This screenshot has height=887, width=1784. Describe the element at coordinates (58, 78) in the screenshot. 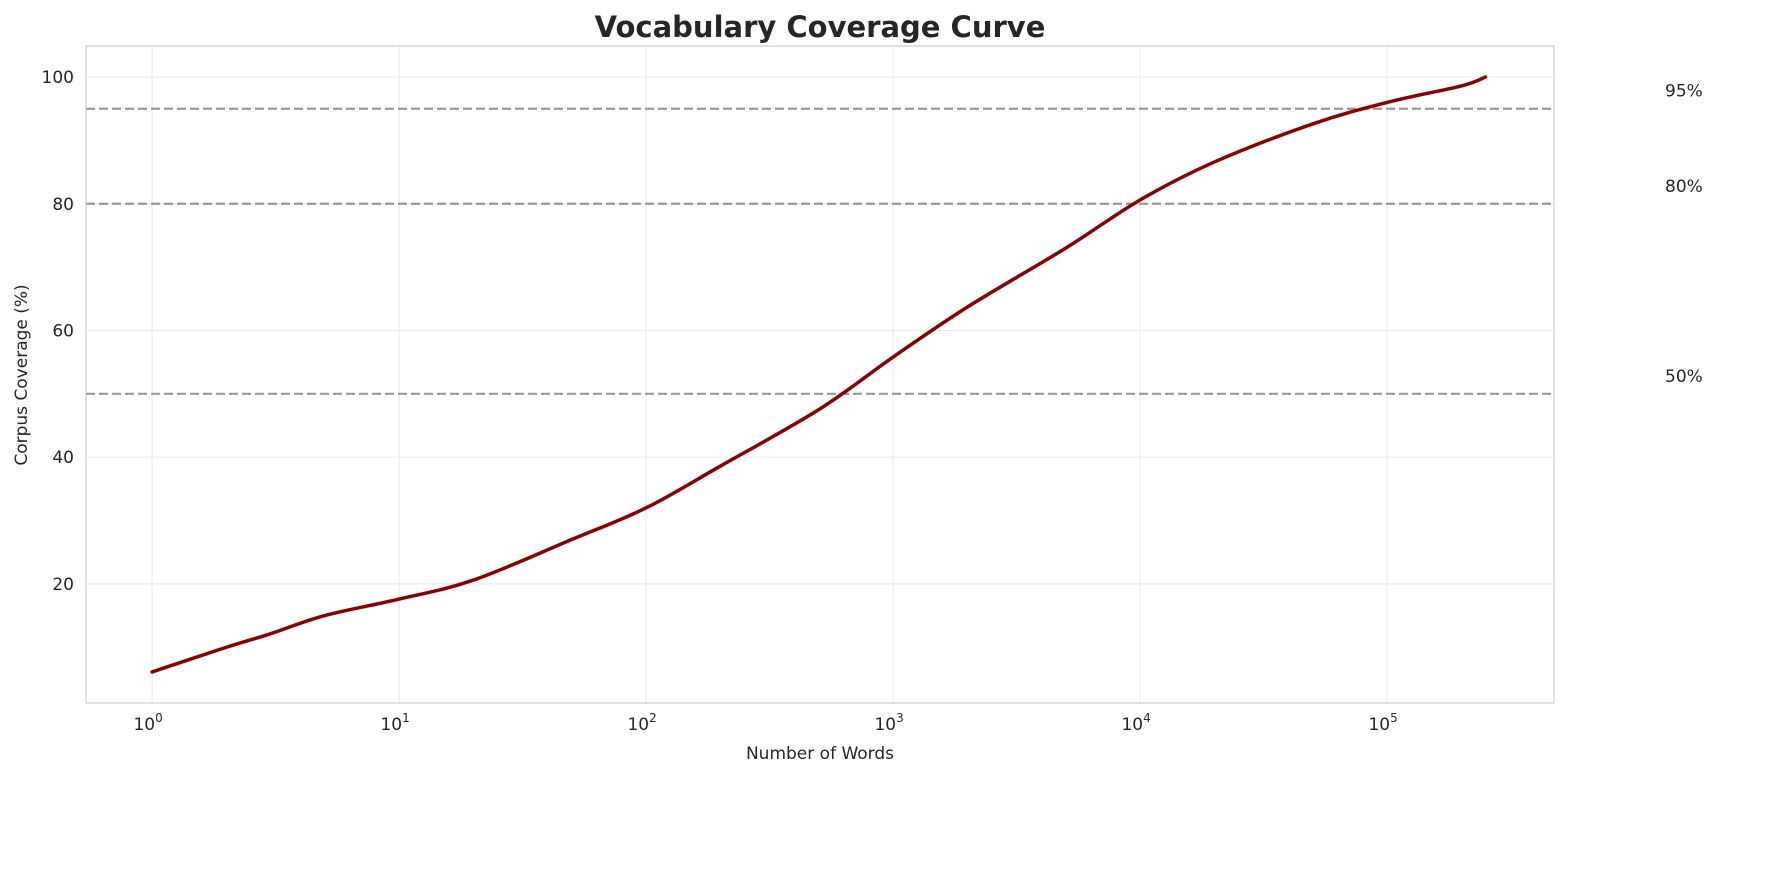

I see `y-tick-label: 100` at that location.